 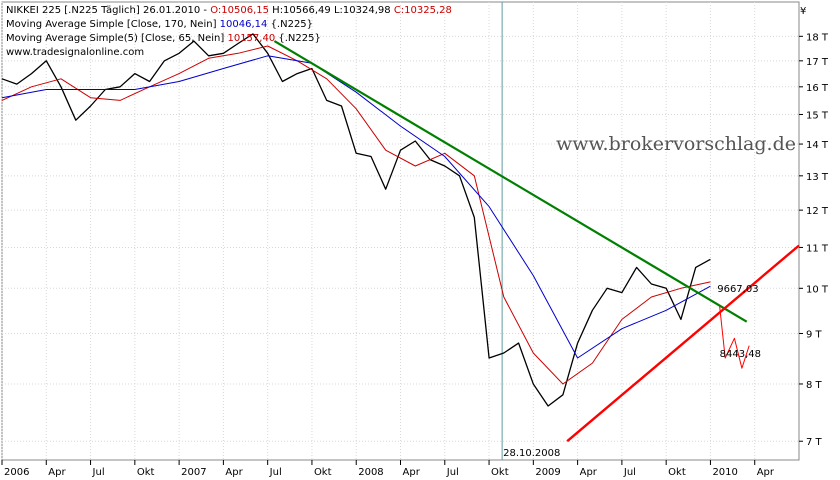 I want to click on legend-ma65-value: 10157,40, so click(x=251, y=38).